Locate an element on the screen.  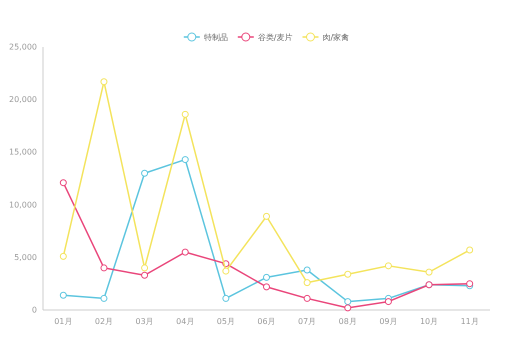
x-tick-label: 08月 is located at coordinates (347, 321).